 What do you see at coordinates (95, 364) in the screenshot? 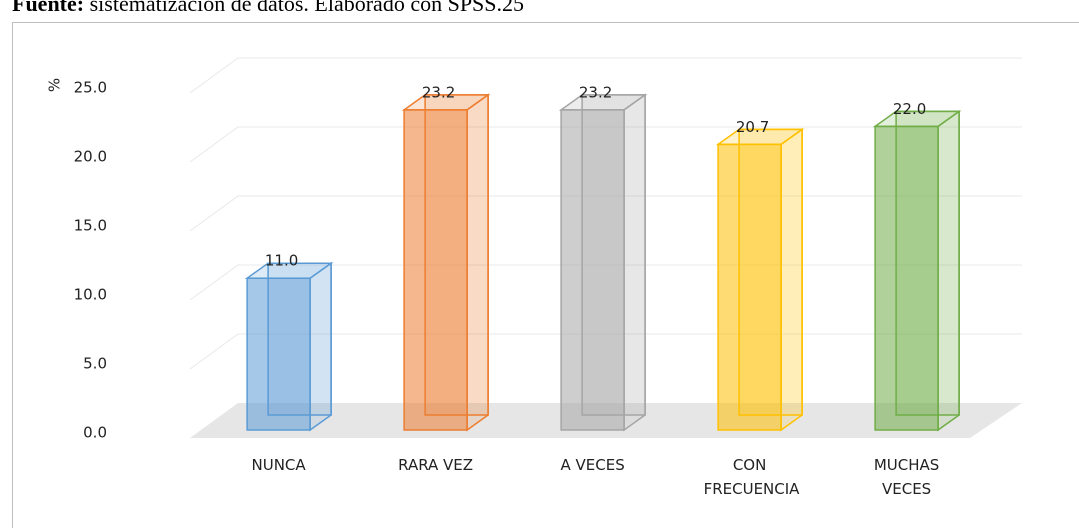
I see `y-tick-label: 5.0` at bounding box center [95, 364].